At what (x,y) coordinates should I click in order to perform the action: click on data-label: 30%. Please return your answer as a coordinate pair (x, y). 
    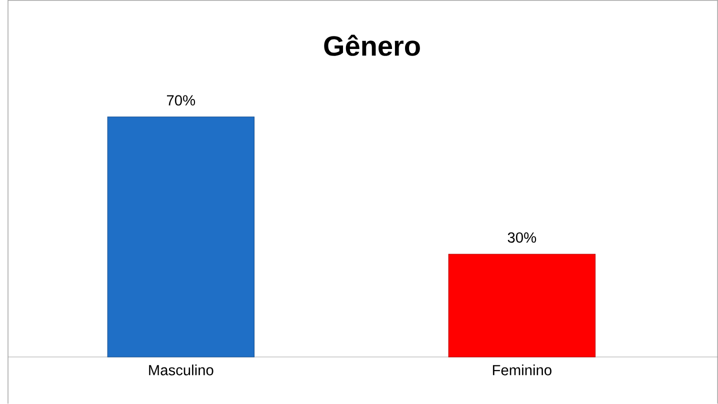
    Looking at the image, I should click on (522, 237).